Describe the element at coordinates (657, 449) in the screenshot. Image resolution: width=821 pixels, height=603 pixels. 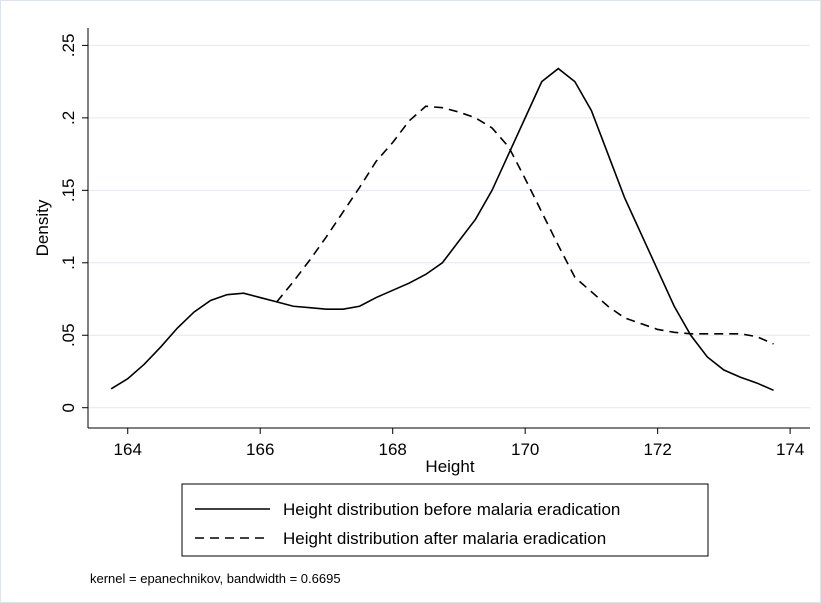
I see `x-tick-label: 172` at that location.